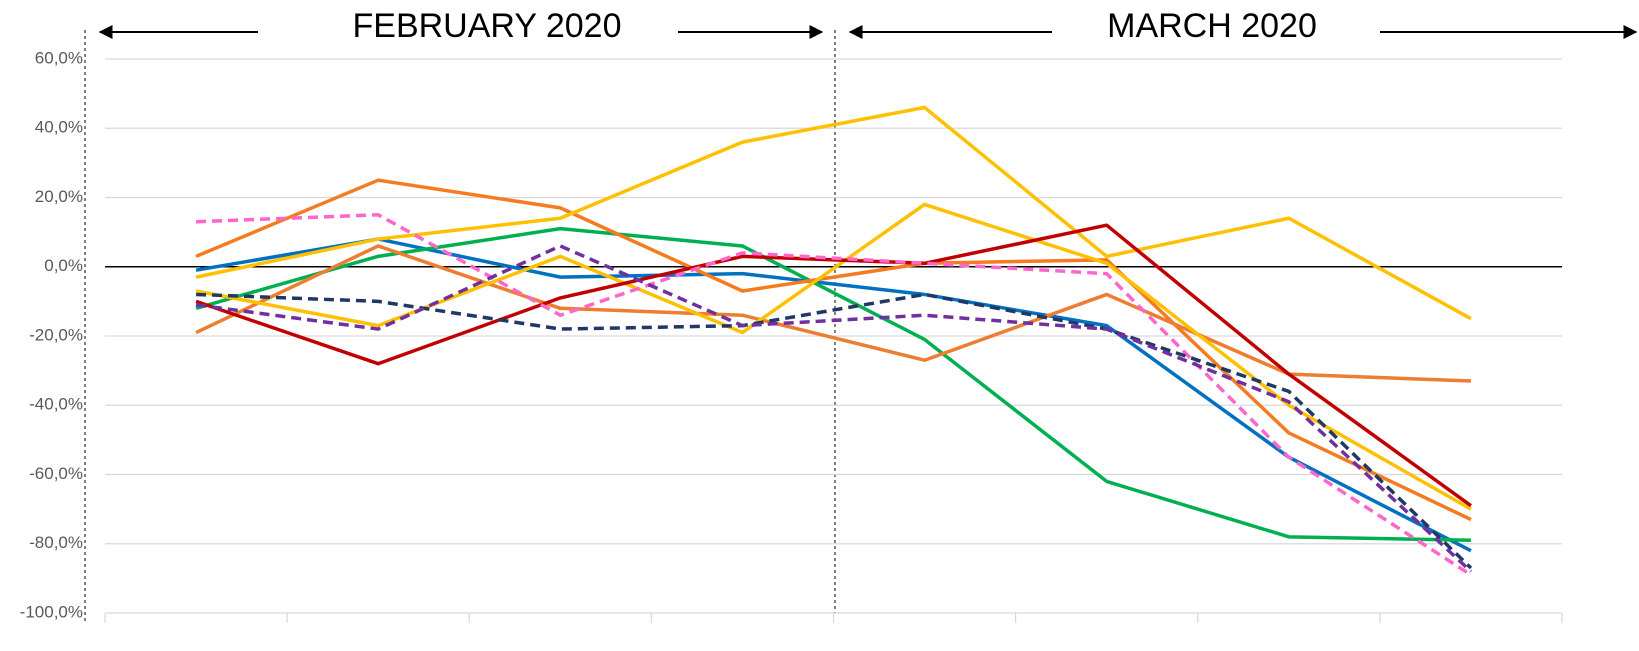  What do you see at coordinates (487, 26) in the screenshot?
I see `annotation: FEBRUARY 2020` at bounding box center [487, 26].